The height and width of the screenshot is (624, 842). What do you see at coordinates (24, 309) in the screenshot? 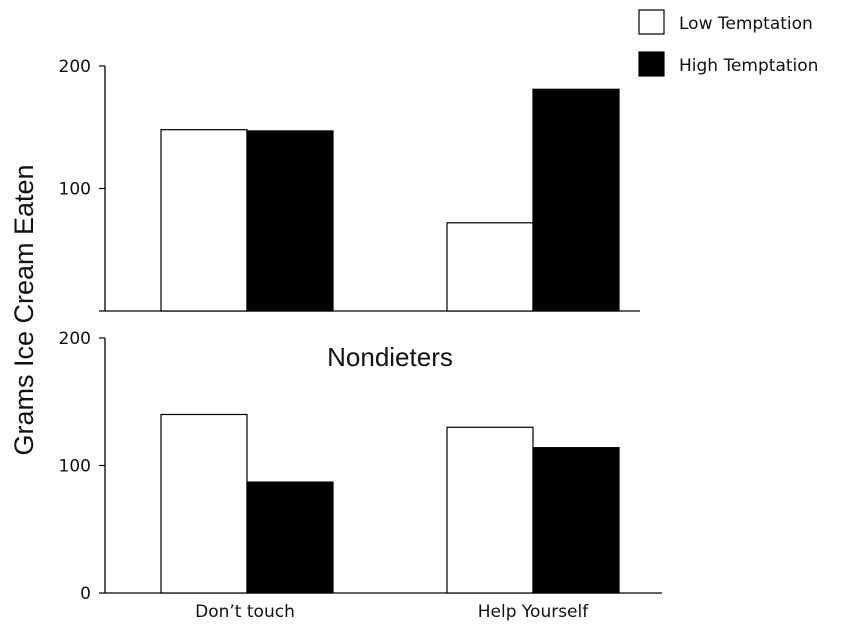
I see `y-axis-title: Grams Ice Cream Eaten` at bounding box center [24, 309].